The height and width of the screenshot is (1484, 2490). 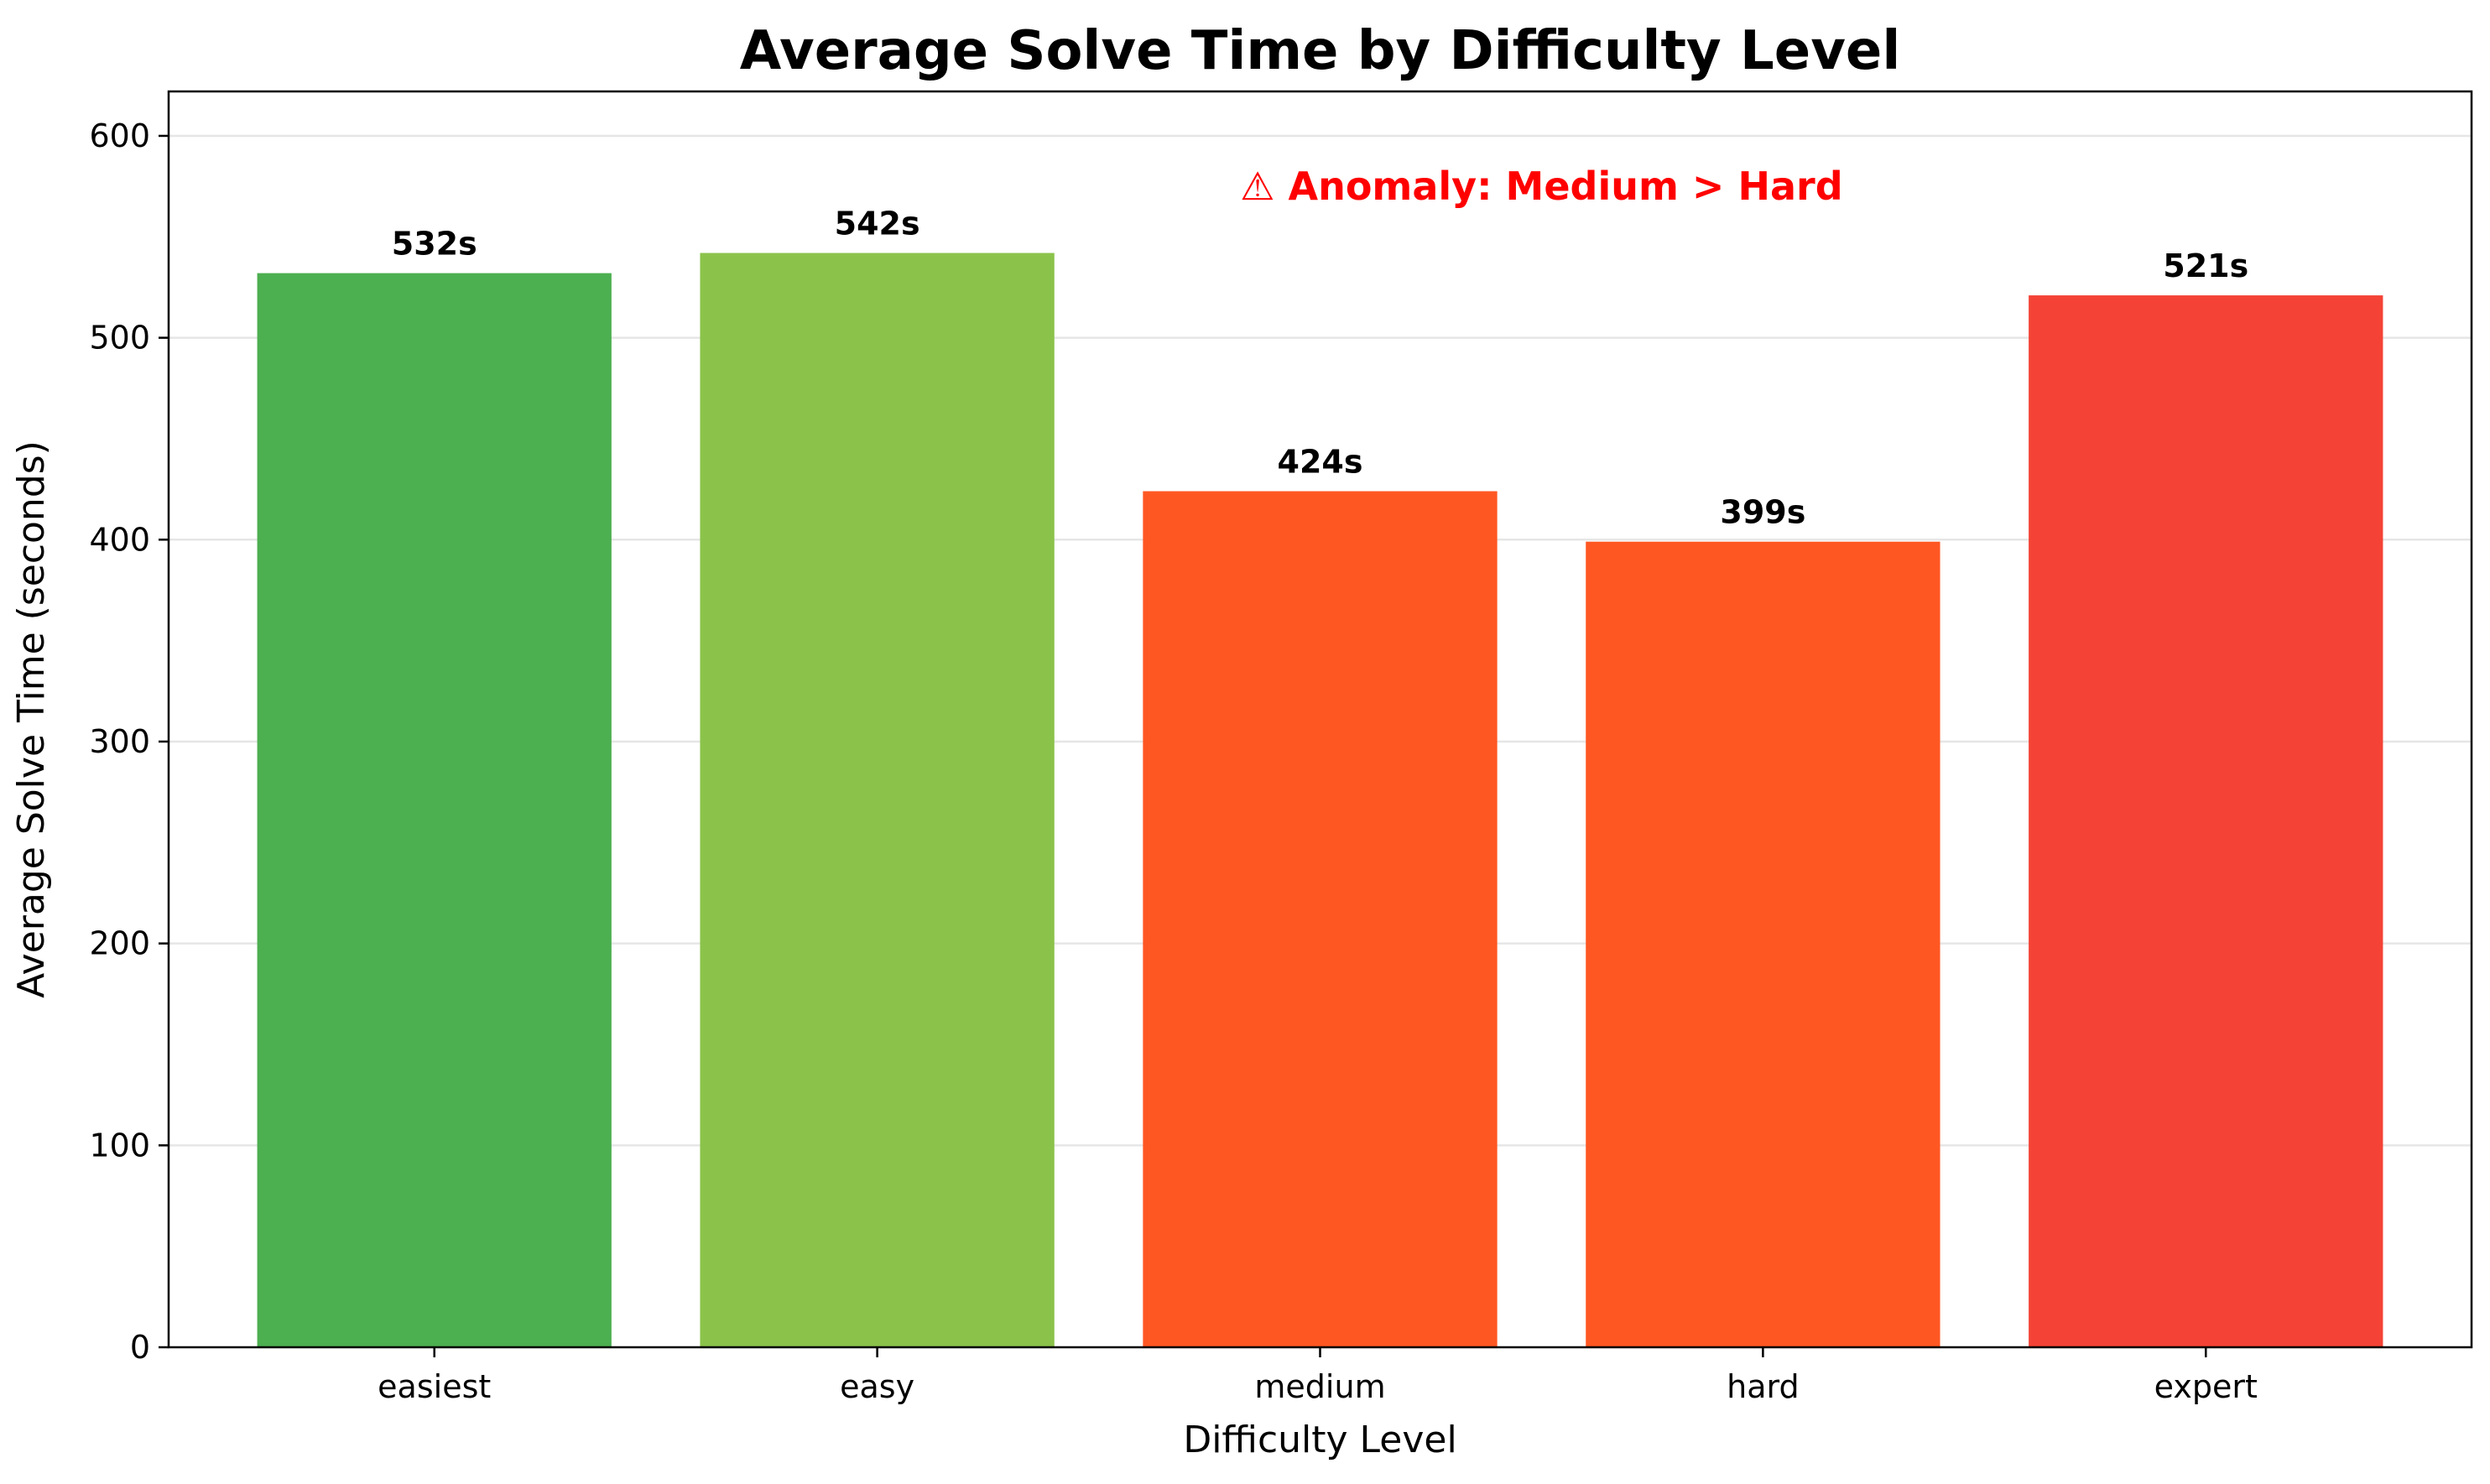 I want to click on x-tick-label-easy: easy, so click(x=877, y=1386).